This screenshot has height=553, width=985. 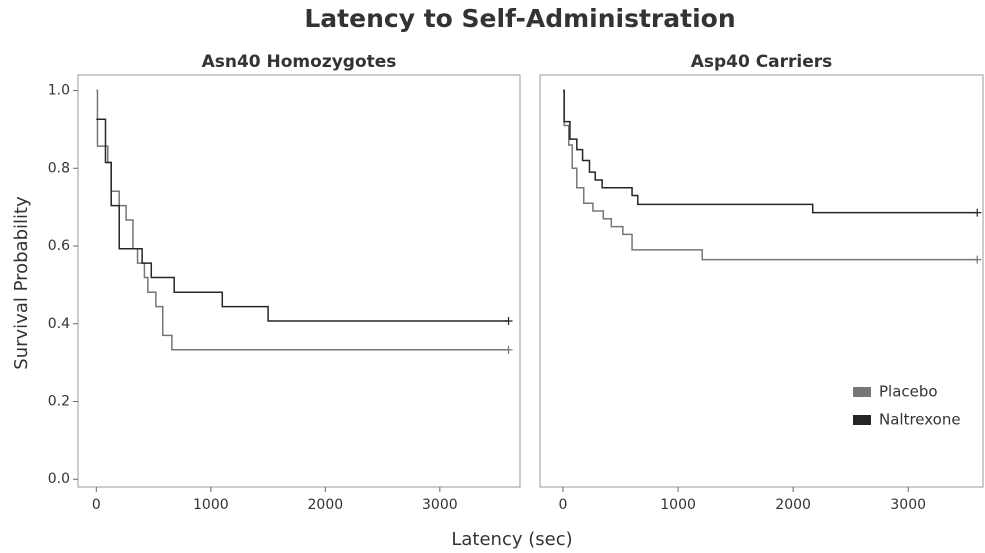 What do you see at coordinates (59, 401) in the screenshot?
I see `y-tick-label: 0.2` at bounding box center [59, 401].